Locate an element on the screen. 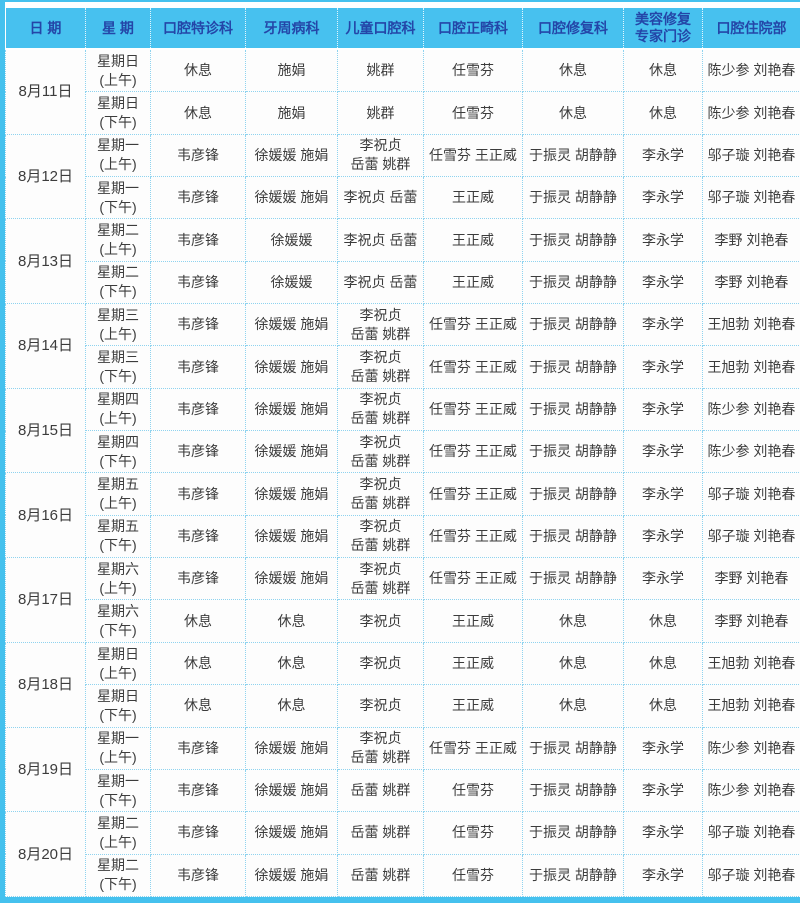 The width and height of the screenshot is (800, 903). weekday-cell: 星期五 (下午) is located at coordinates (118, 536).